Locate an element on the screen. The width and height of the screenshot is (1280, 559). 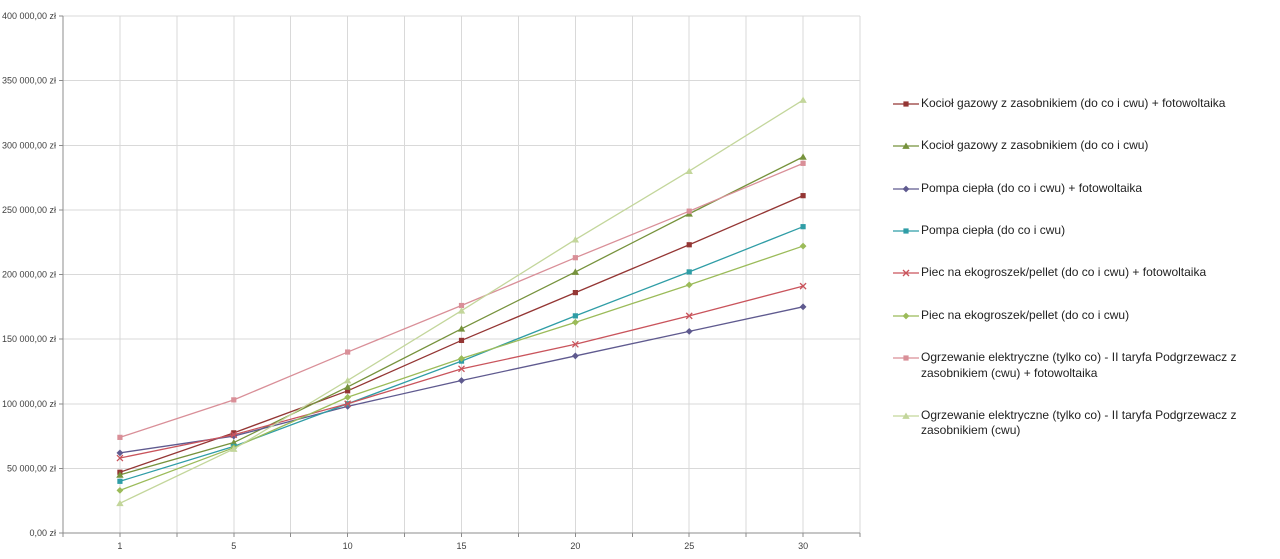
legend-item-5: Piec na ekogroszek/pellet (do co i cwu) is located at coordinates (1086, 315).